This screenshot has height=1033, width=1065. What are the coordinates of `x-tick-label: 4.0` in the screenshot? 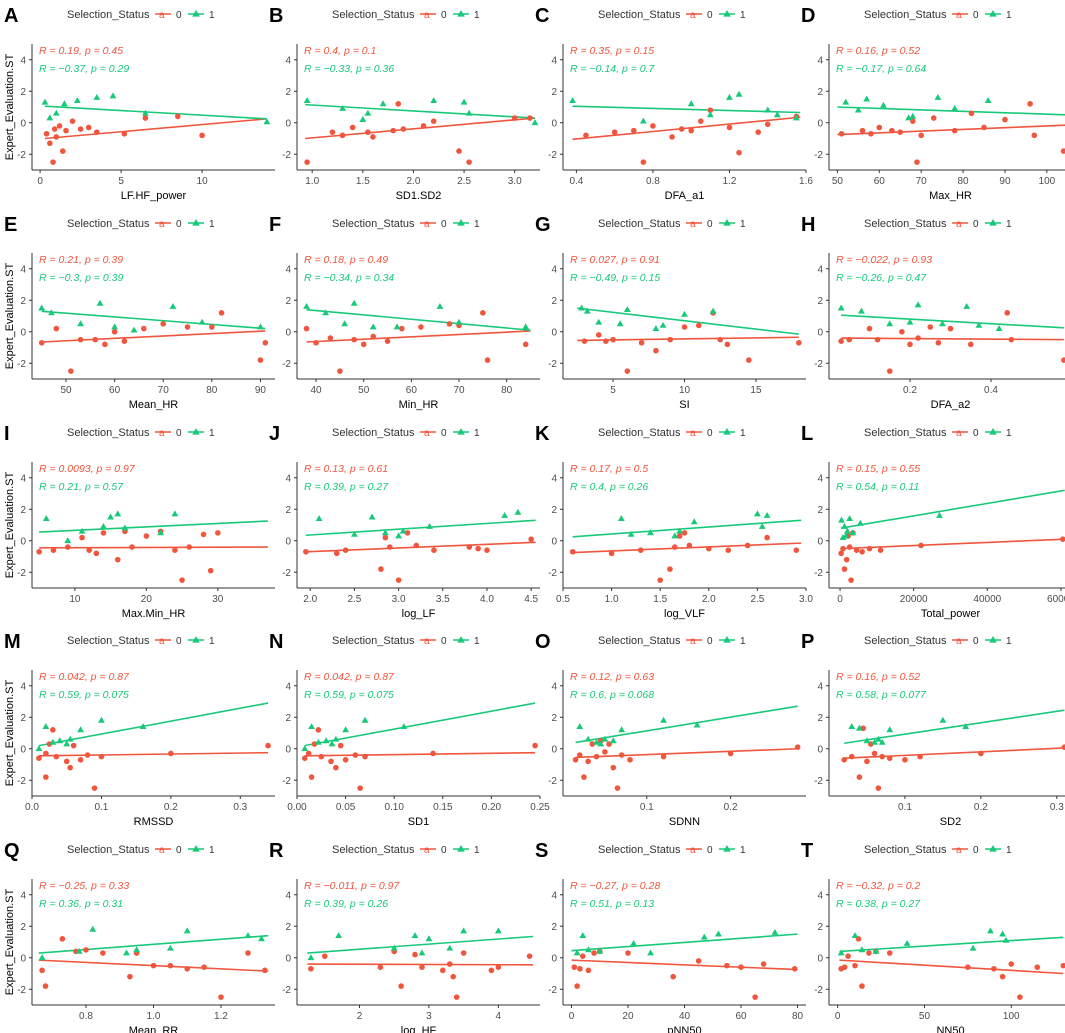 It's located at (487, 599).